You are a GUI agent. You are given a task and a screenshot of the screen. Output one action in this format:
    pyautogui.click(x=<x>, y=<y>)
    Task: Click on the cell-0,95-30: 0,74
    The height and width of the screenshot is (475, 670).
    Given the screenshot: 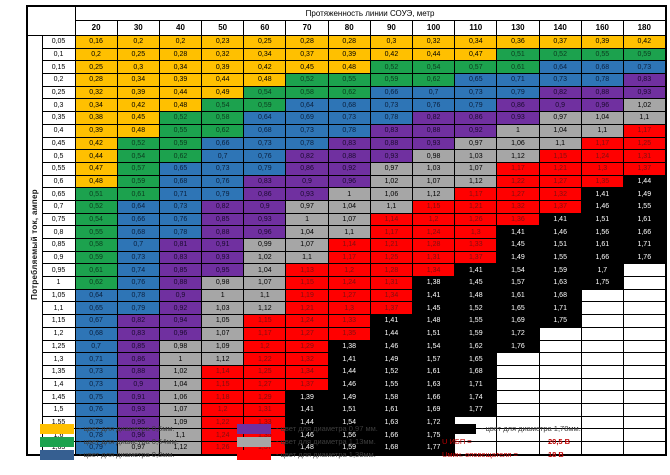 What is the action you would take?
    pyautogui.click(x=138, y=270)
    